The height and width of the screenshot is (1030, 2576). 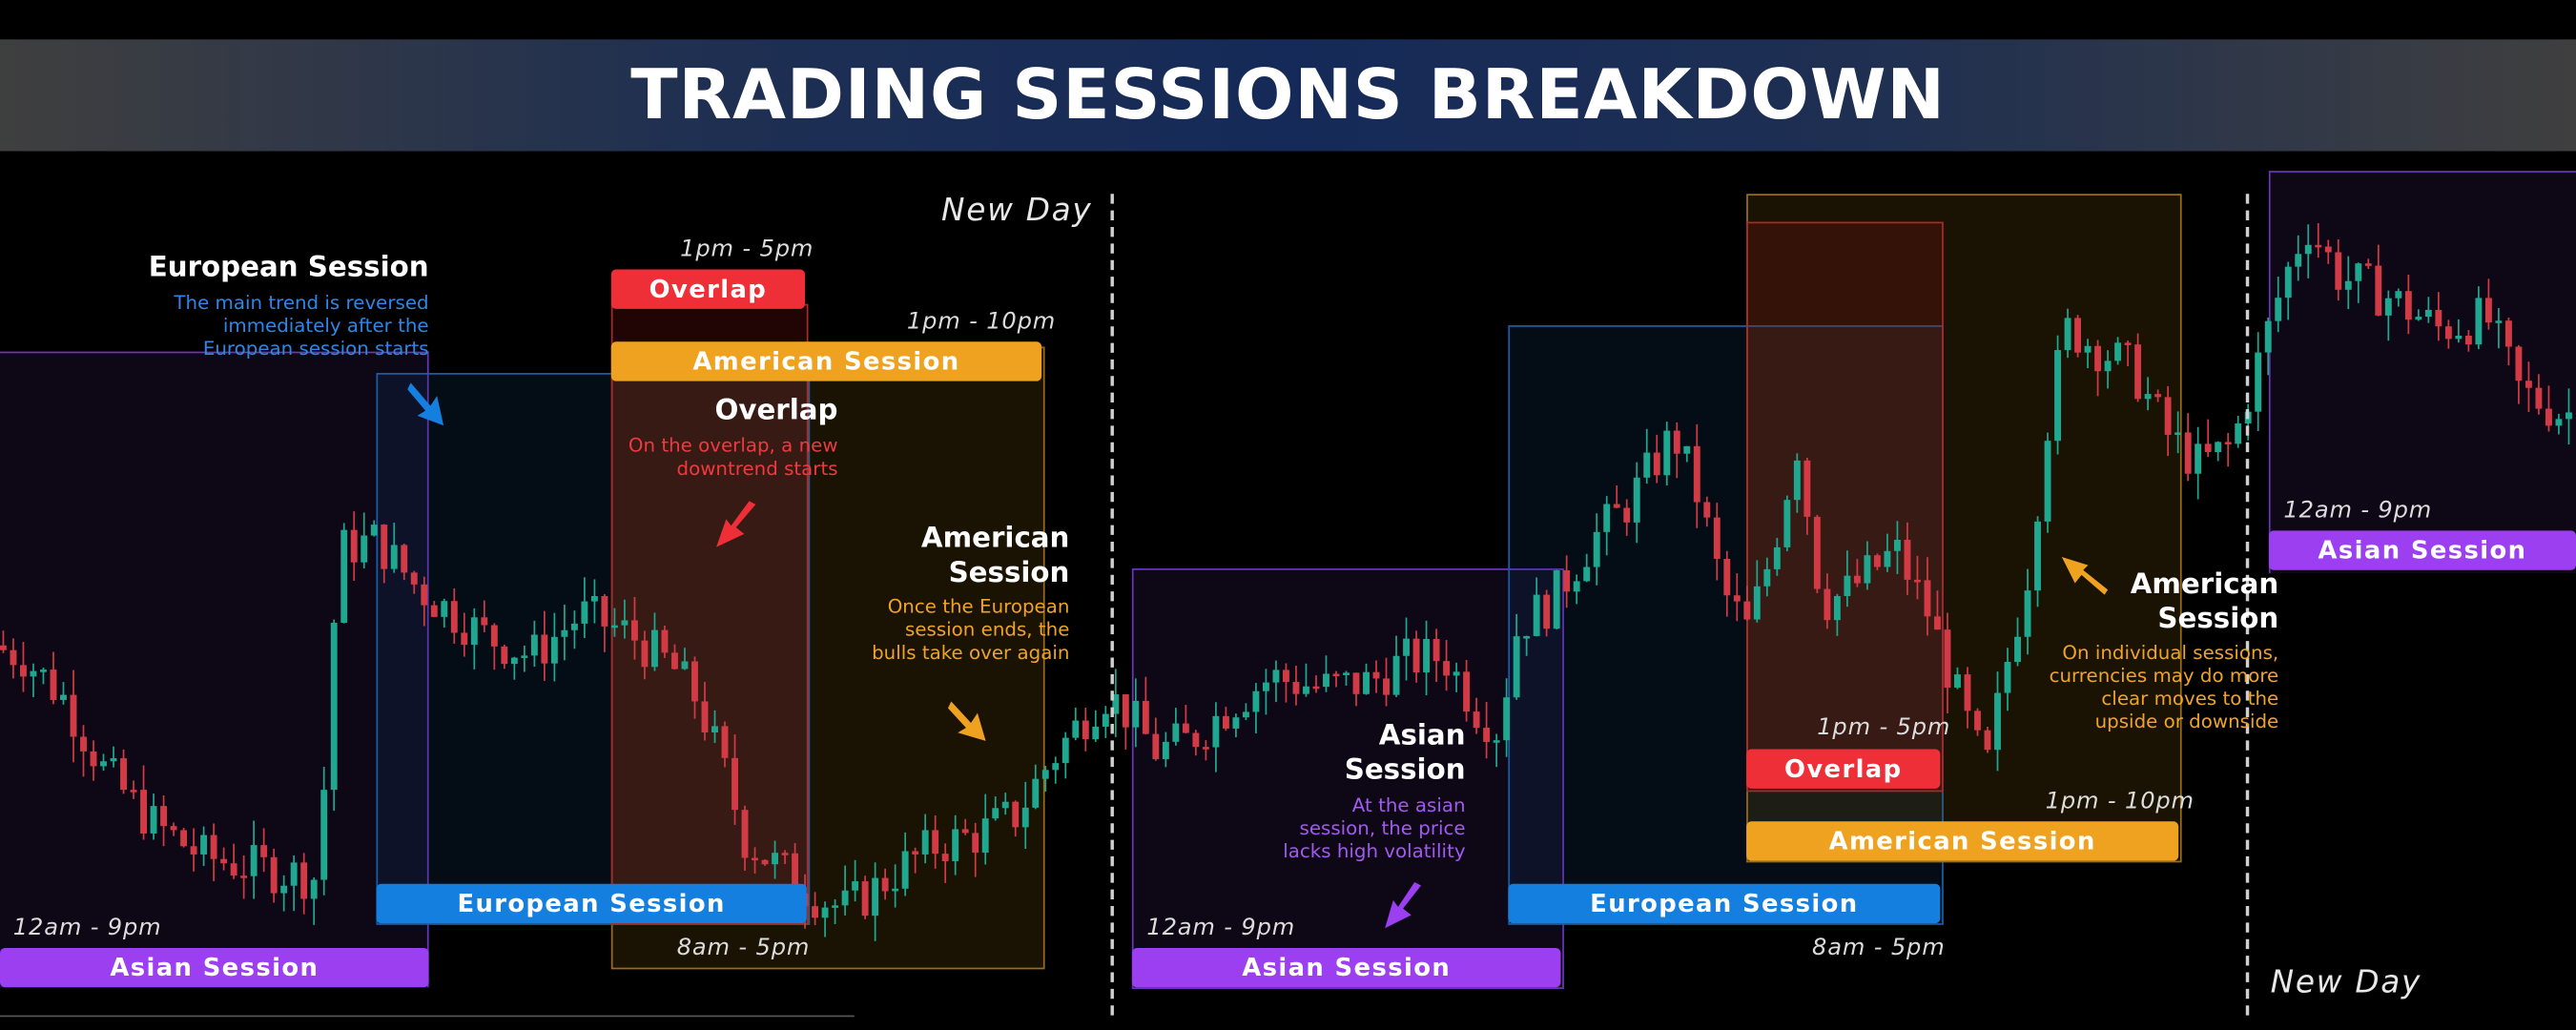 I want to click on title-banner, so click(x=1288, y=95).